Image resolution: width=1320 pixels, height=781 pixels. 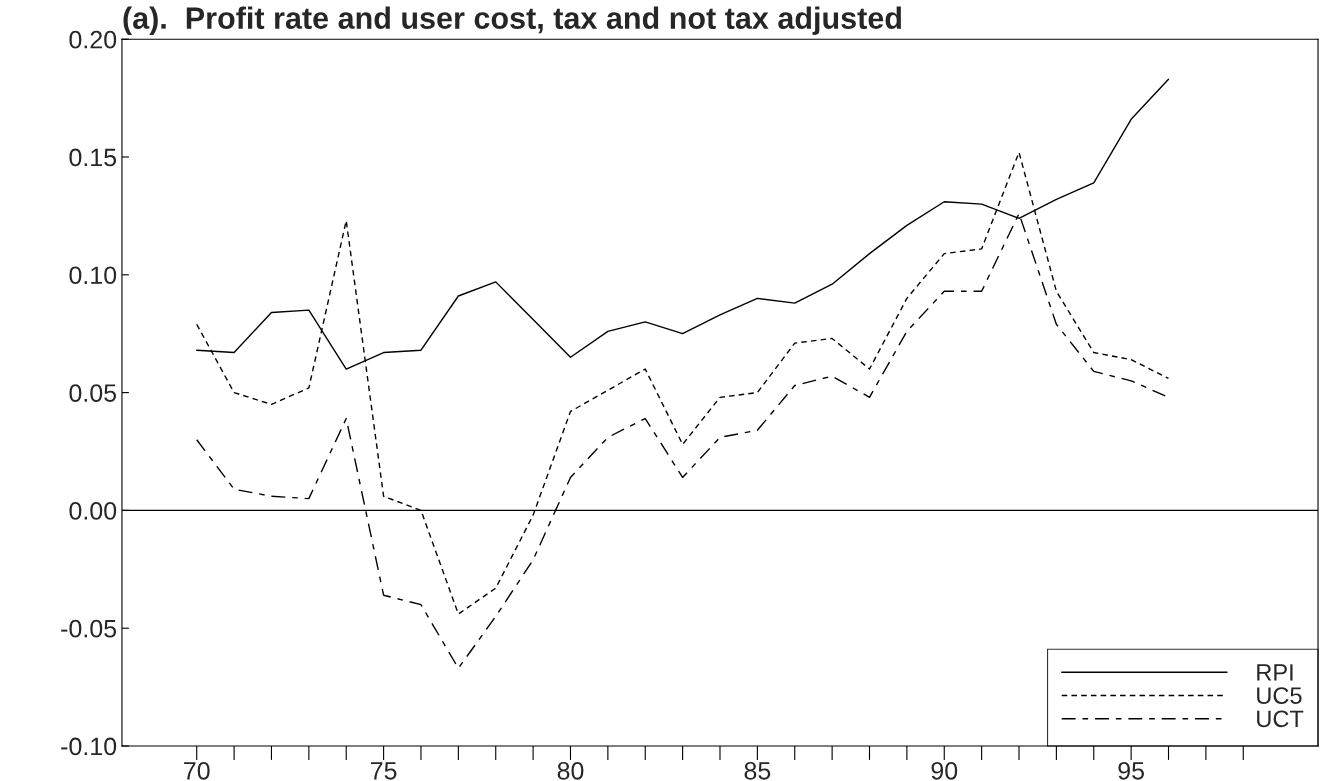 I want to click on y-tick-label: 0.05, so click(x=93, y=393).